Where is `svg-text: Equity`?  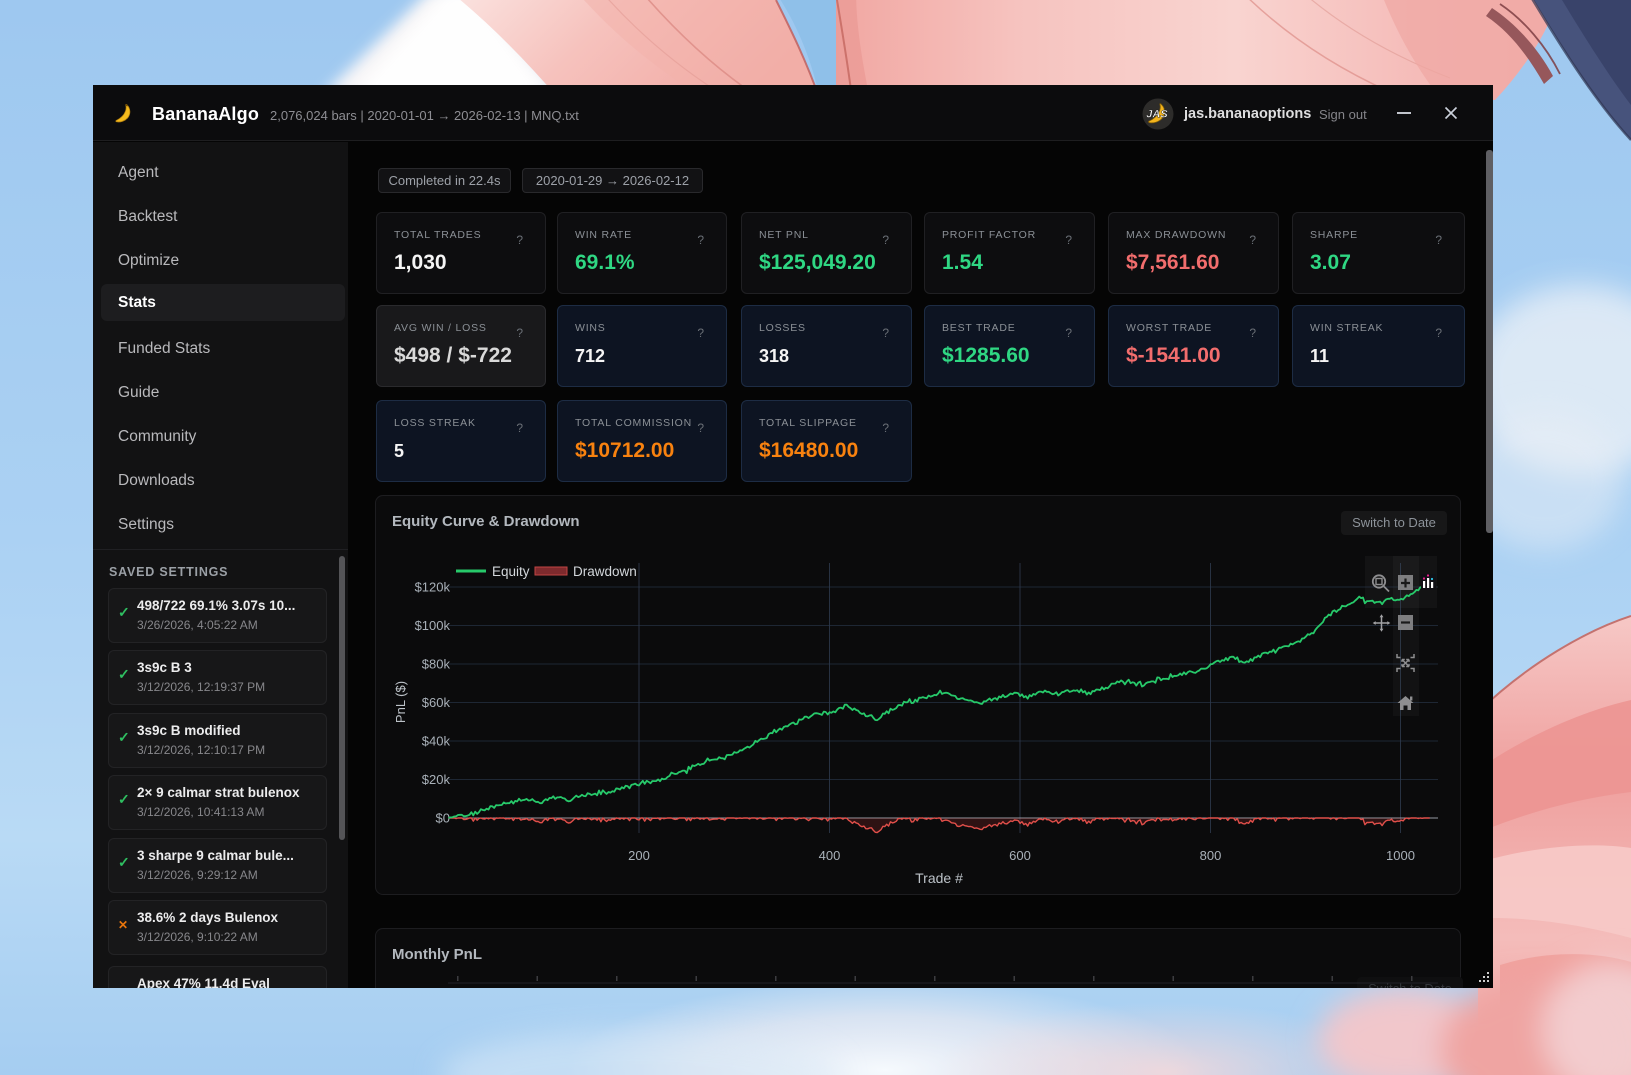 svg-text: Equity is located at coordinates (511, 571).